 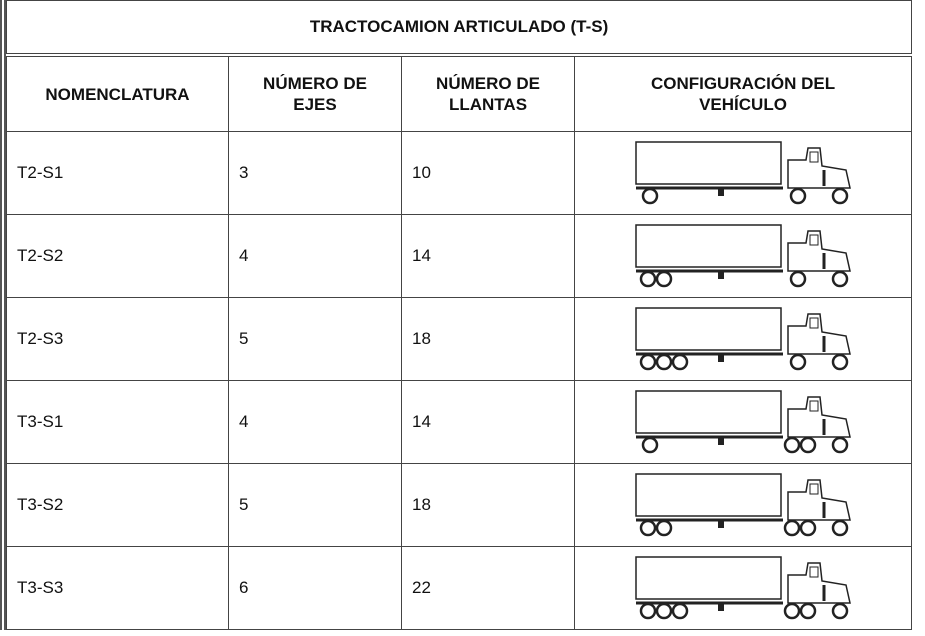 I want to click on cell: 3, so click(x=315, y=173).